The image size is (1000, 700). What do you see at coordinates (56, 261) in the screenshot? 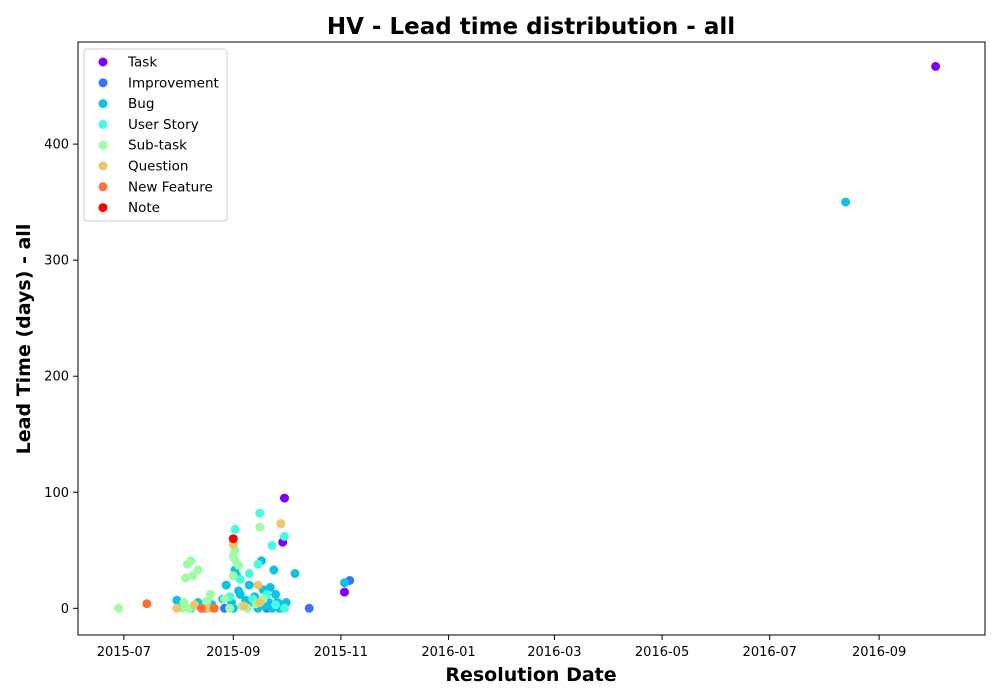
I see `y-tick-label: 300` at bounding box center [56, 261].